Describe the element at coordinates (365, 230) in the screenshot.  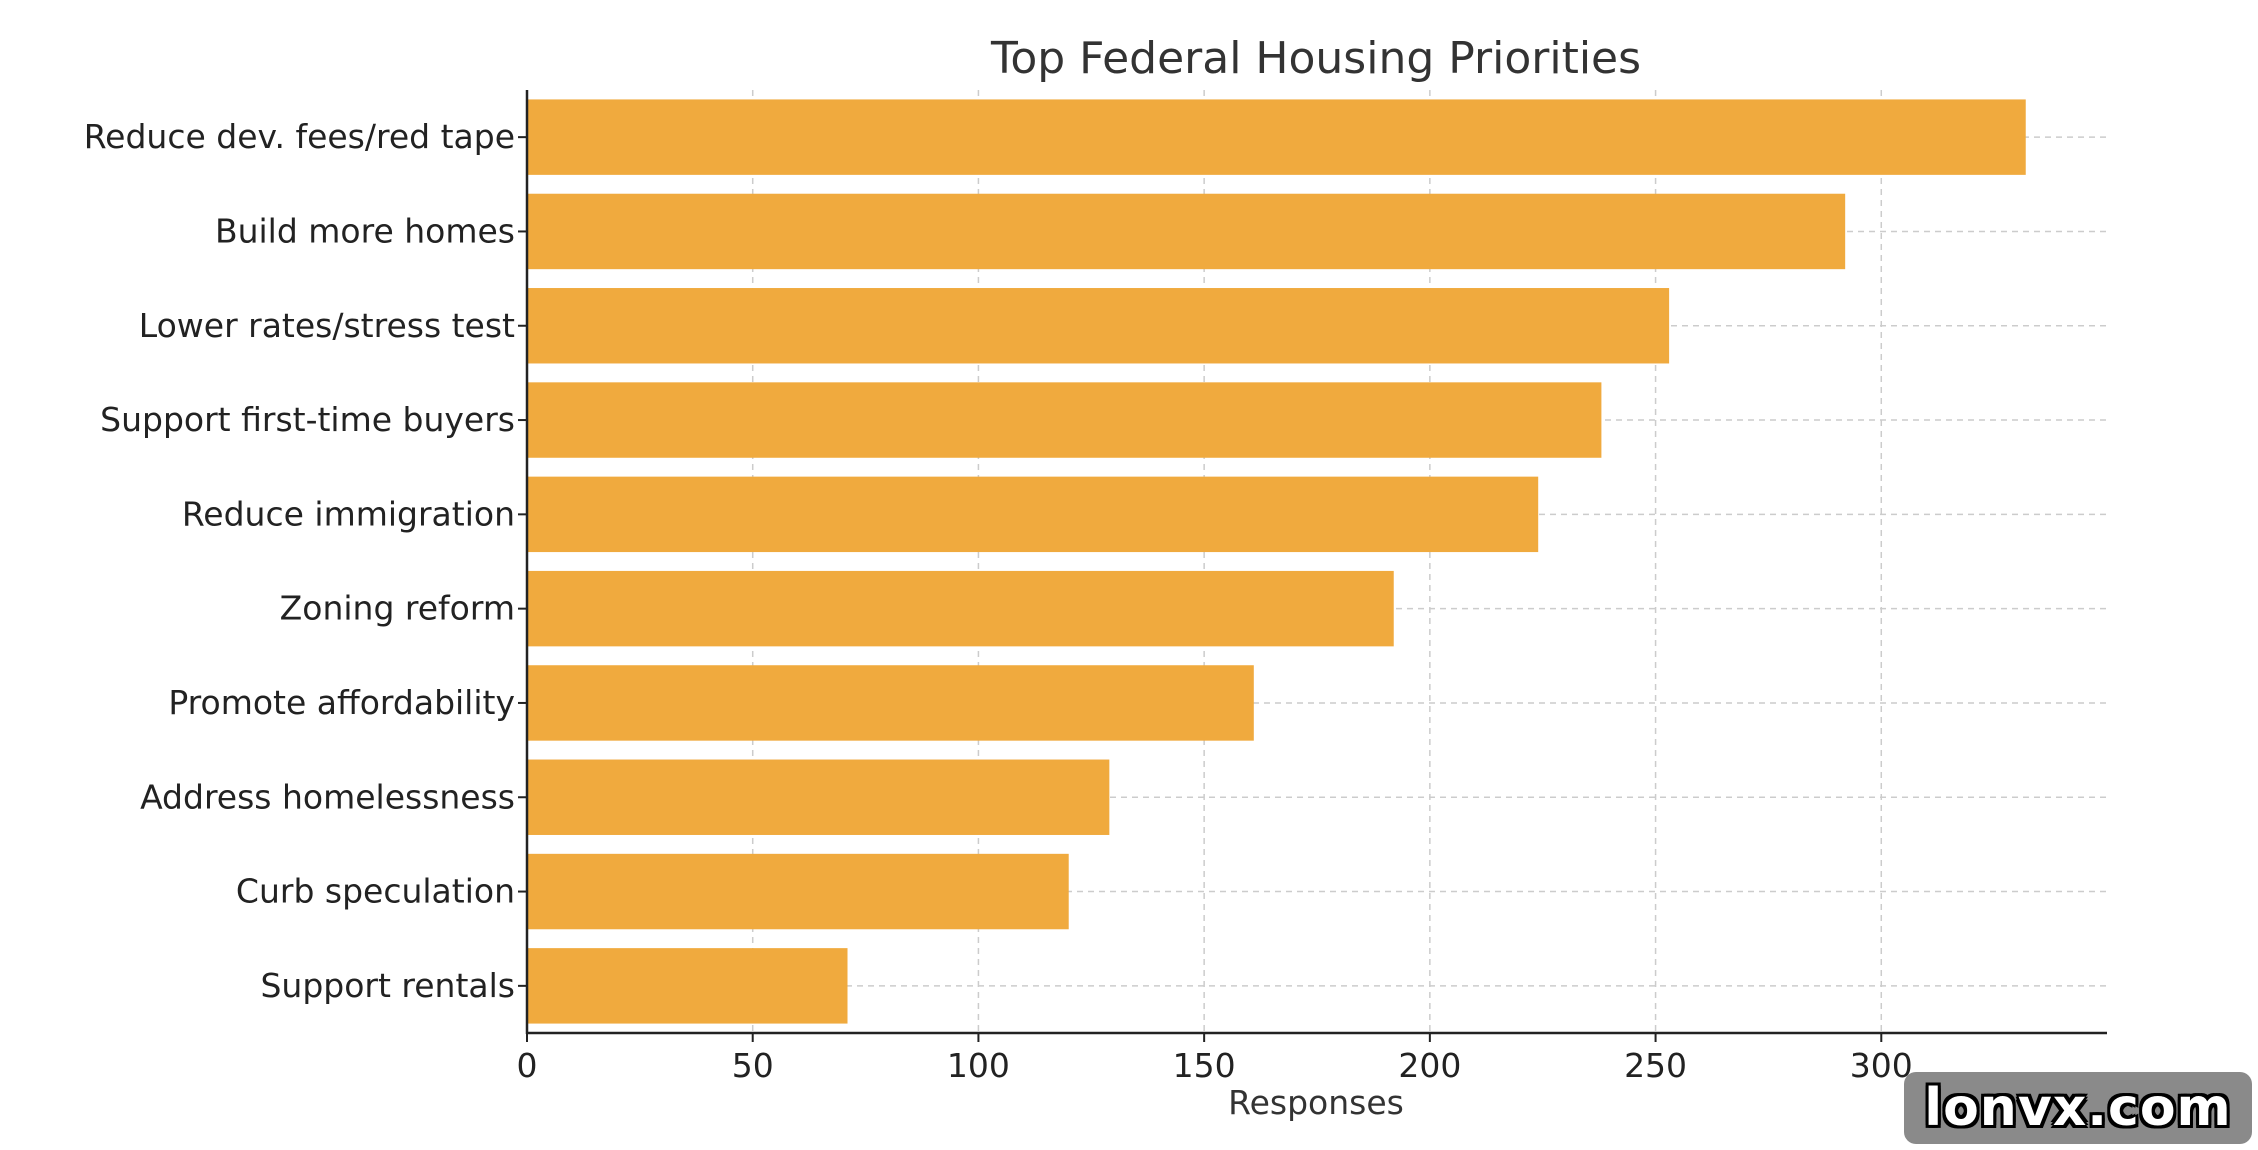
I see `y-tick-label: Build more homes` at that location.